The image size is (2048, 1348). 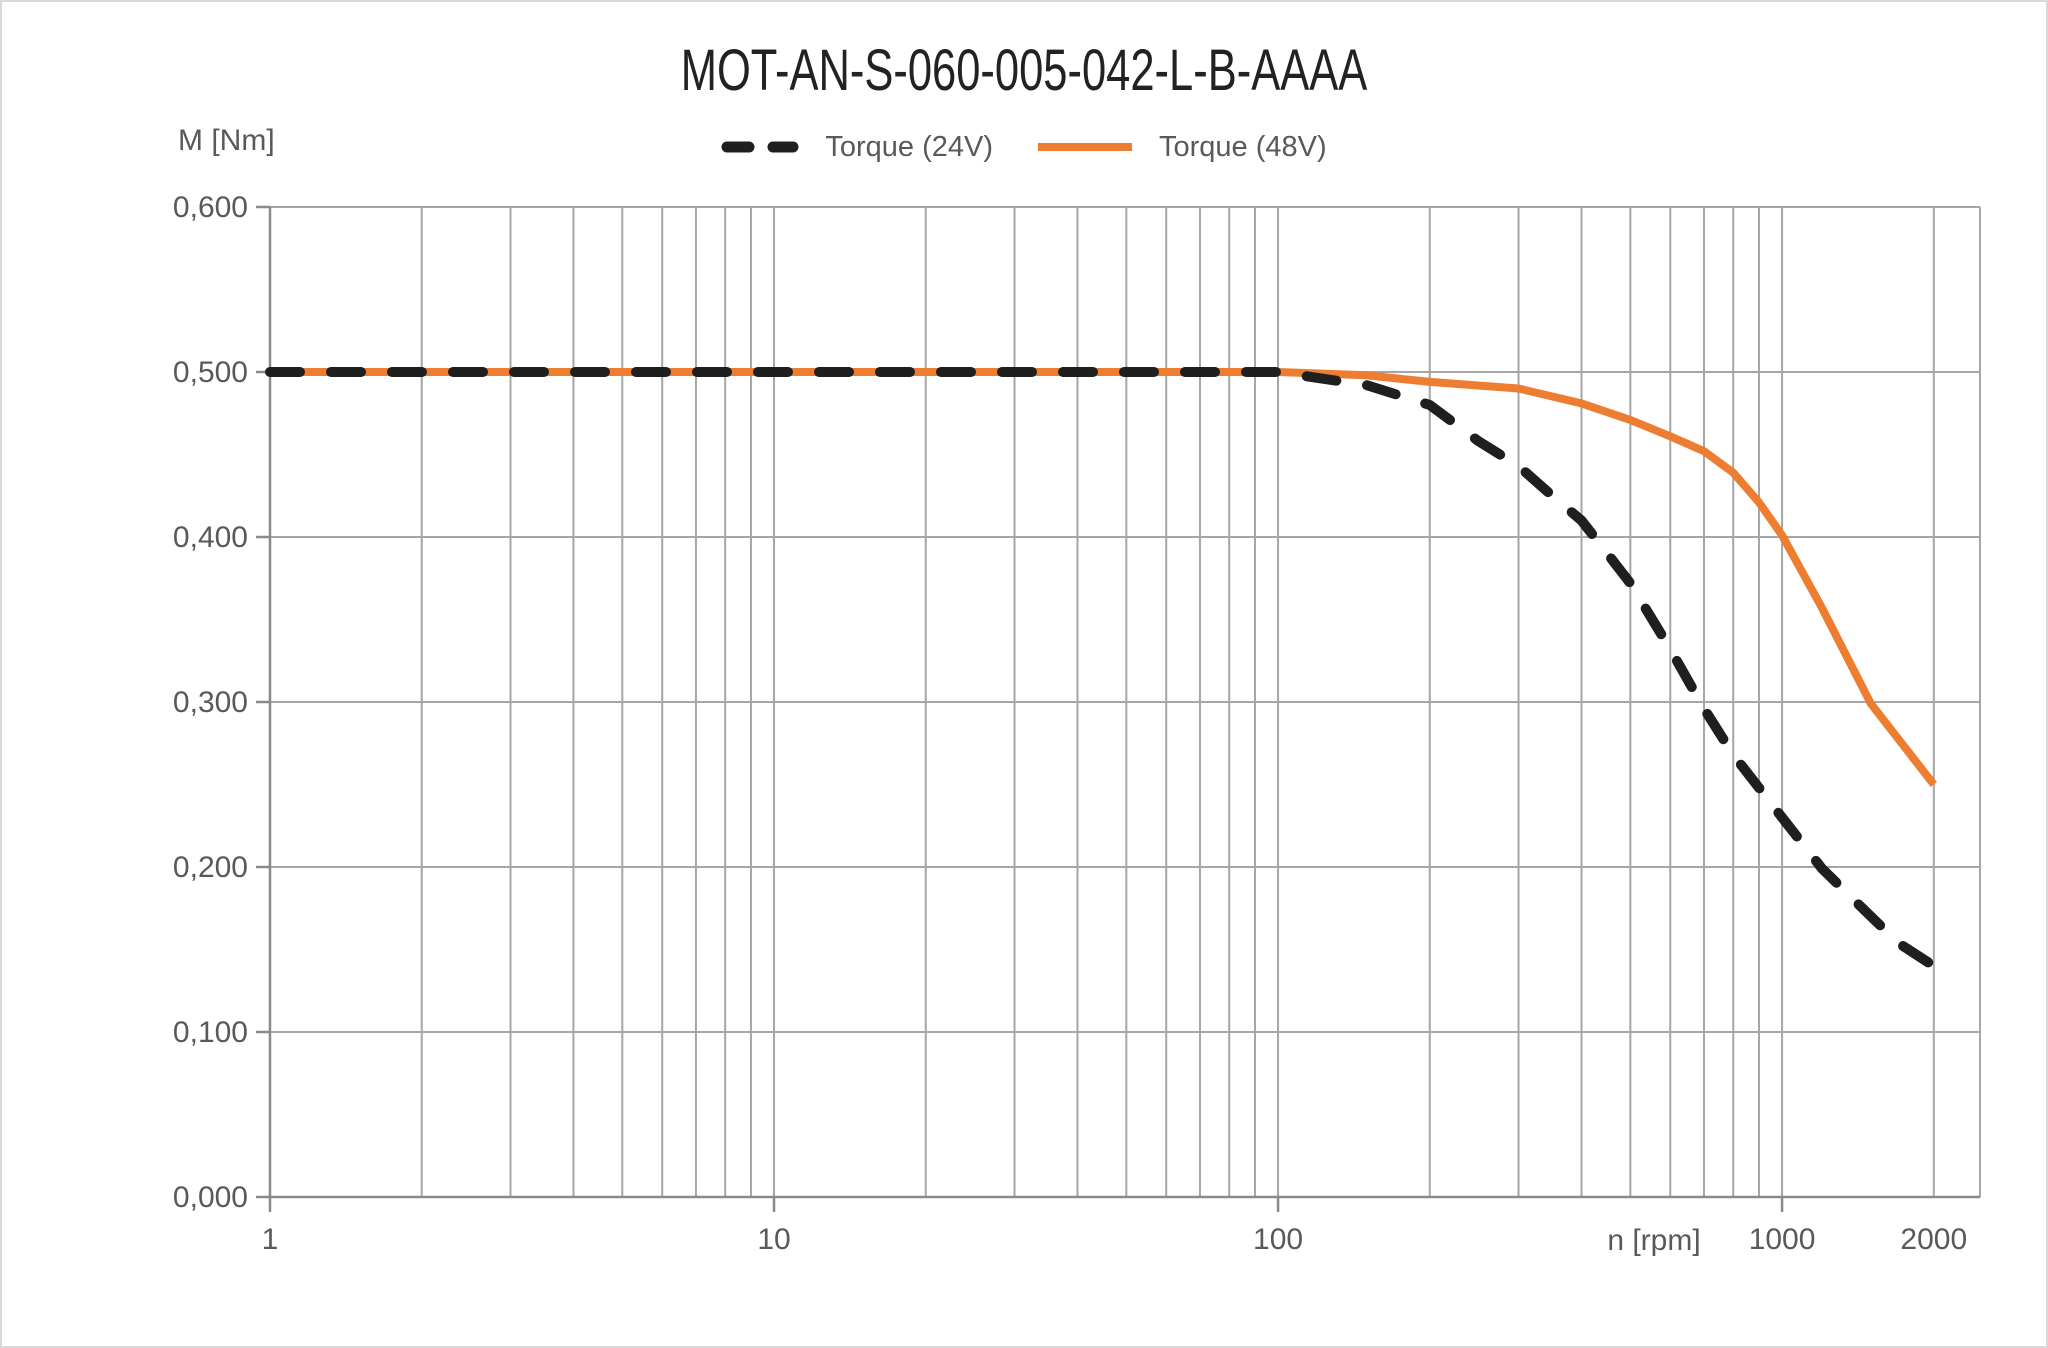 What do you see at coordinates (760, 147) in the screenshot?
I see `dashed-line-swatch` at bounding box center [760, 147].